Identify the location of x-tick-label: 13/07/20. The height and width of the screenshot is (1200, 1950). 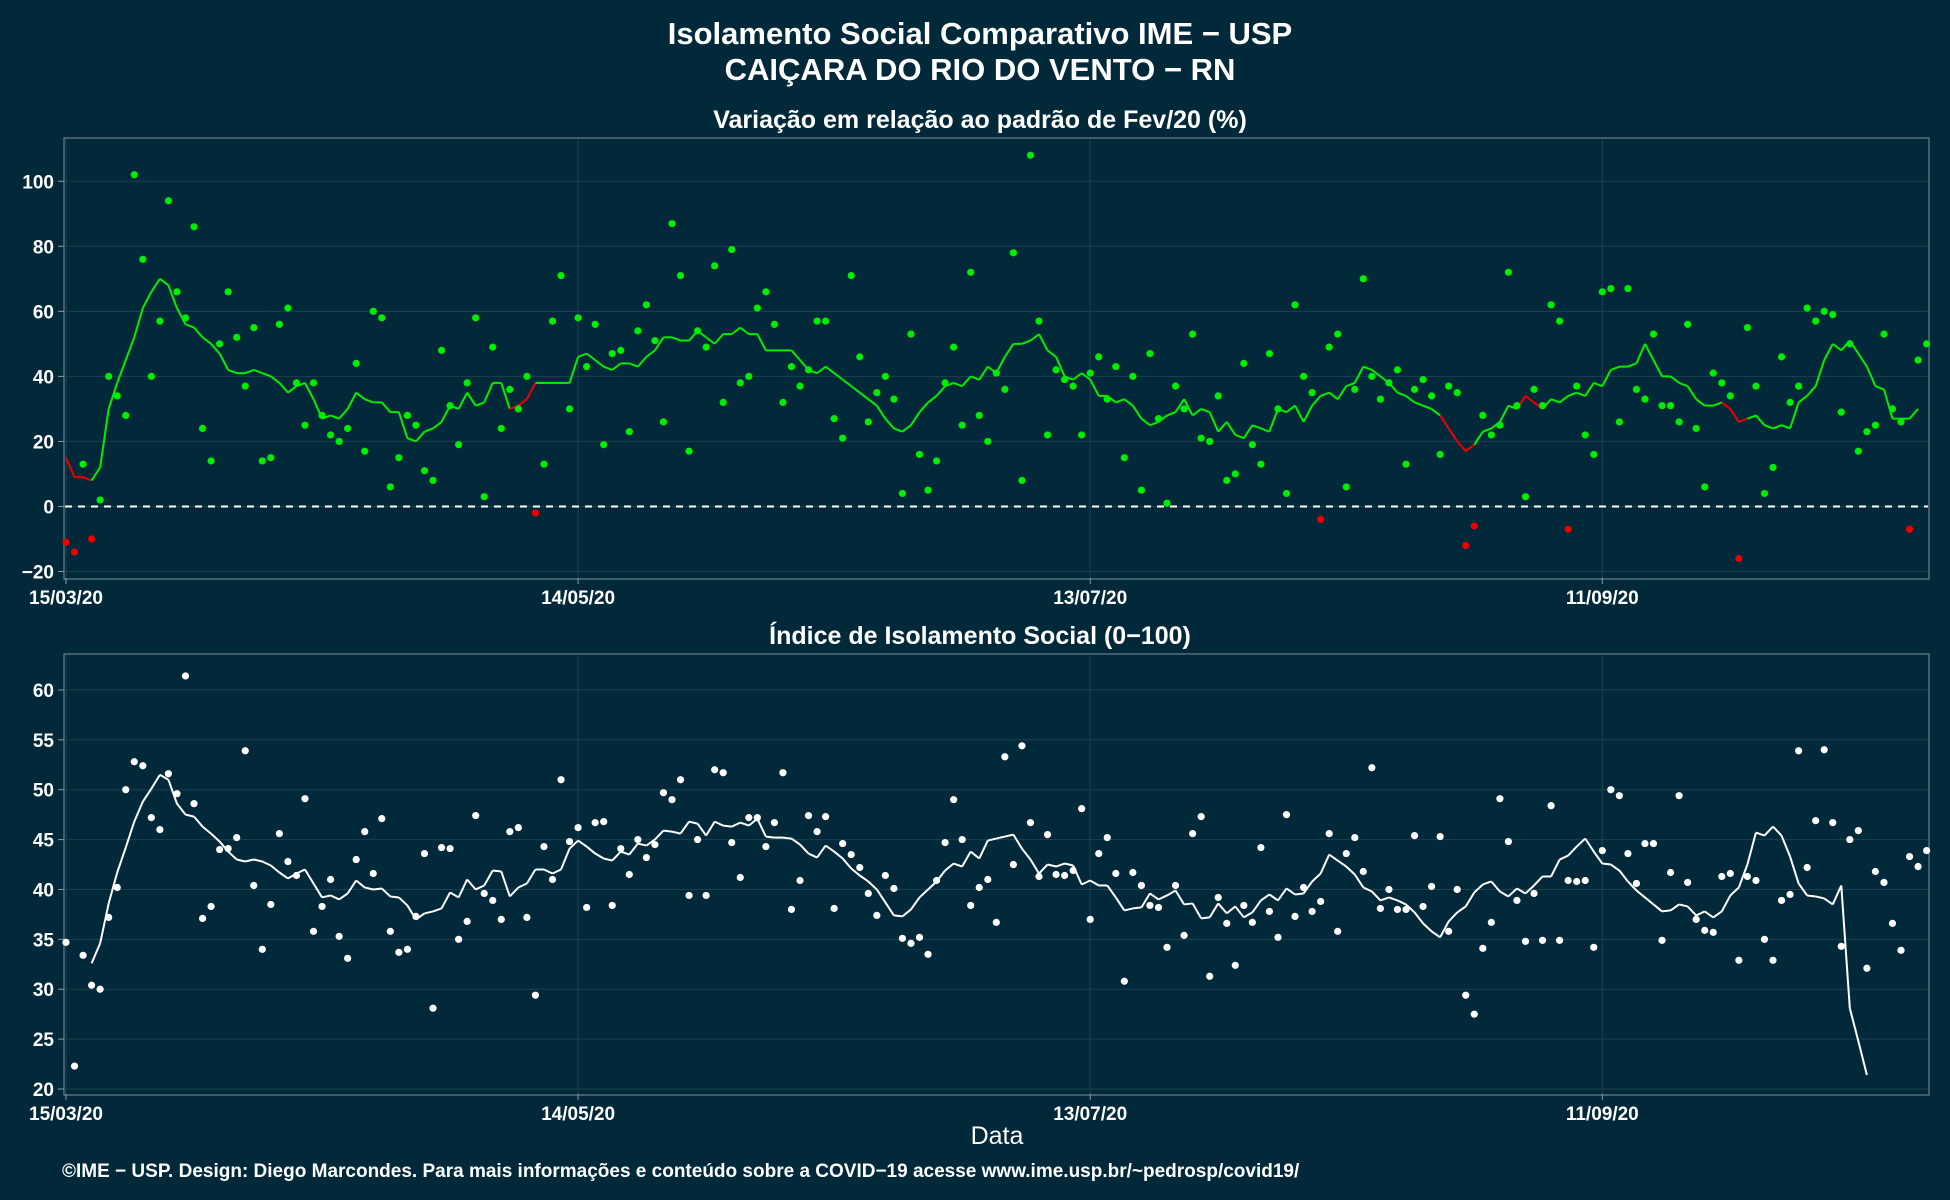
(1090, 598).